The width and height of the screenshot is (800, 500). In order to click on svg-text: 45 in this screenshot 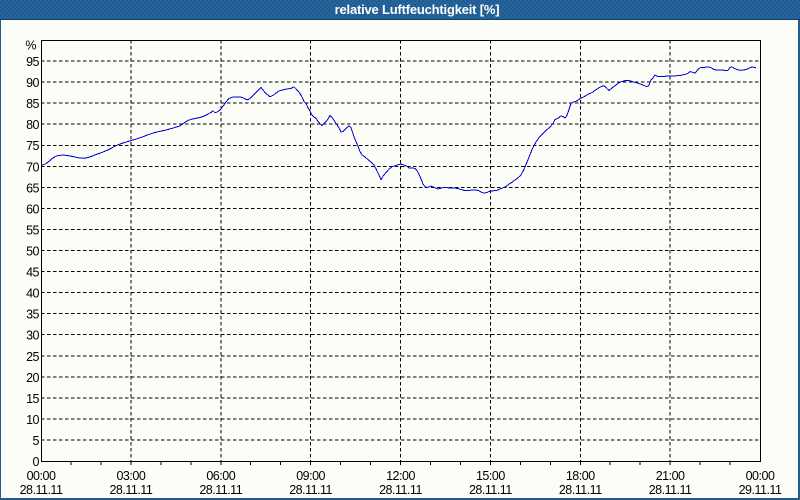, I will do `click(32, 273)`.